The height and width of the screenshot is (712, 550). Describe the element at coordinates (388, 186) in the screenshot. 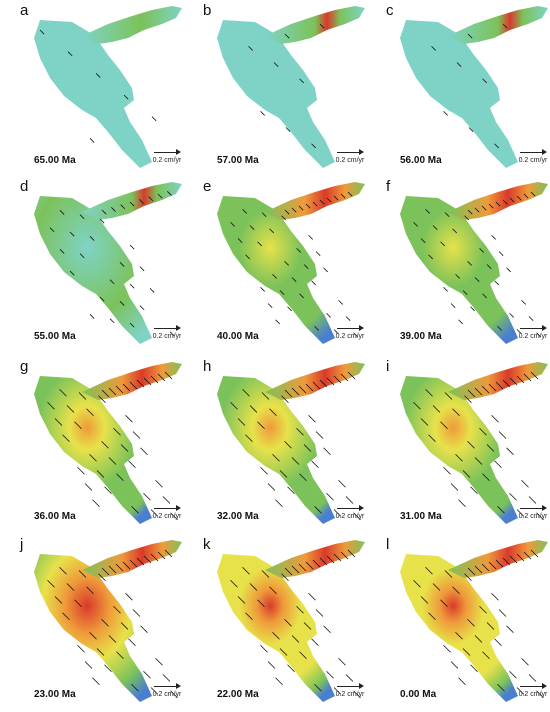

I see `panel-label: f` at that location.